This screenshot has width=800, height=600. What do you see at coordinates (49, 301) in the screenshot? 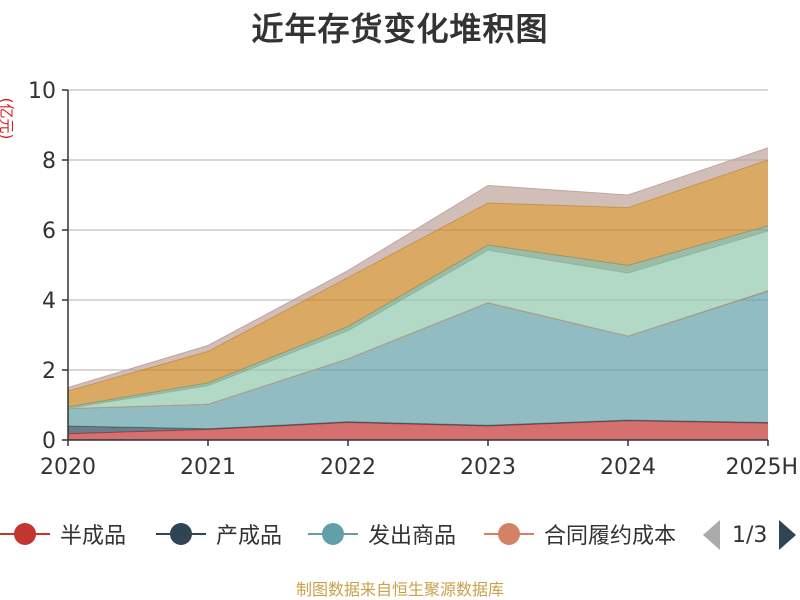
I see `y-tick-label: 4` at bounding box center [49, 301].